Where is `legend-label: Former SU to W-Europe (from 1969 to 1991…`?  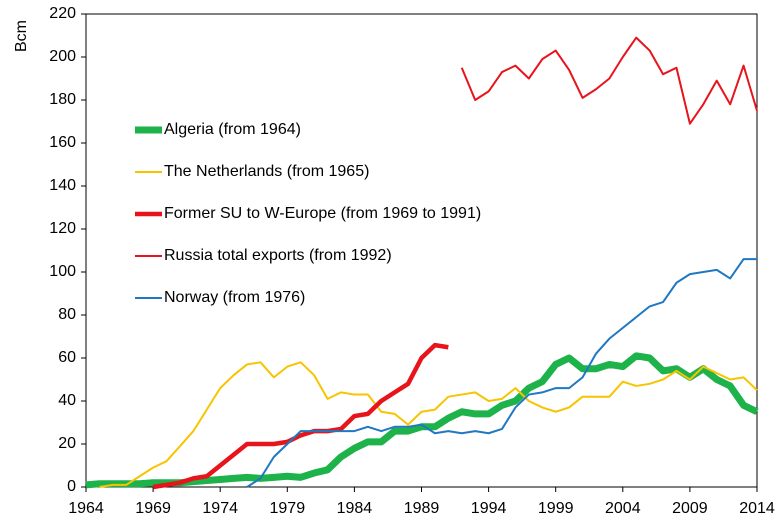 legend-label: Former SU to W-Europe (from 1969 to 1991… is located at coordinates (322, 213).